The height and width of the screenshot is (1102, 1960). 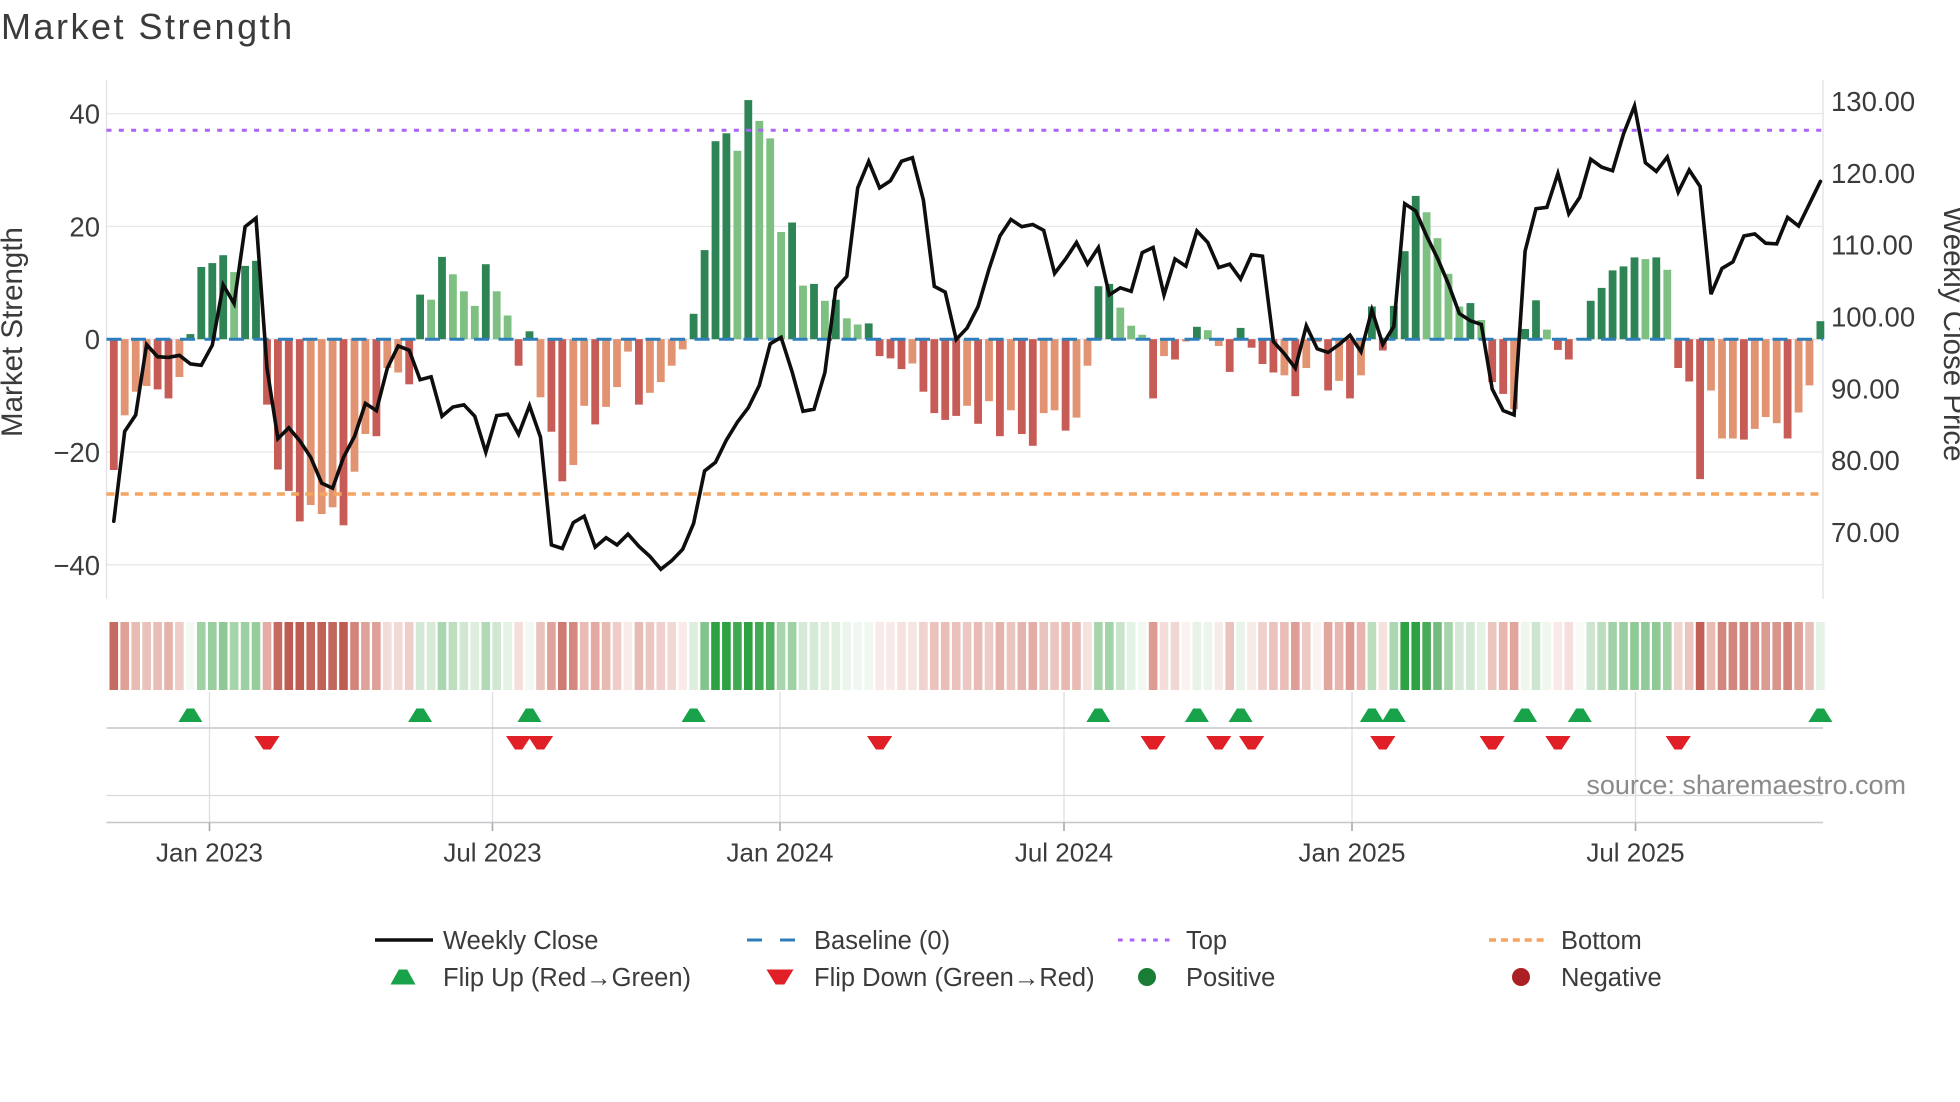 I want to click on svg-text: Jul 2023, so click(x=492, y=853).